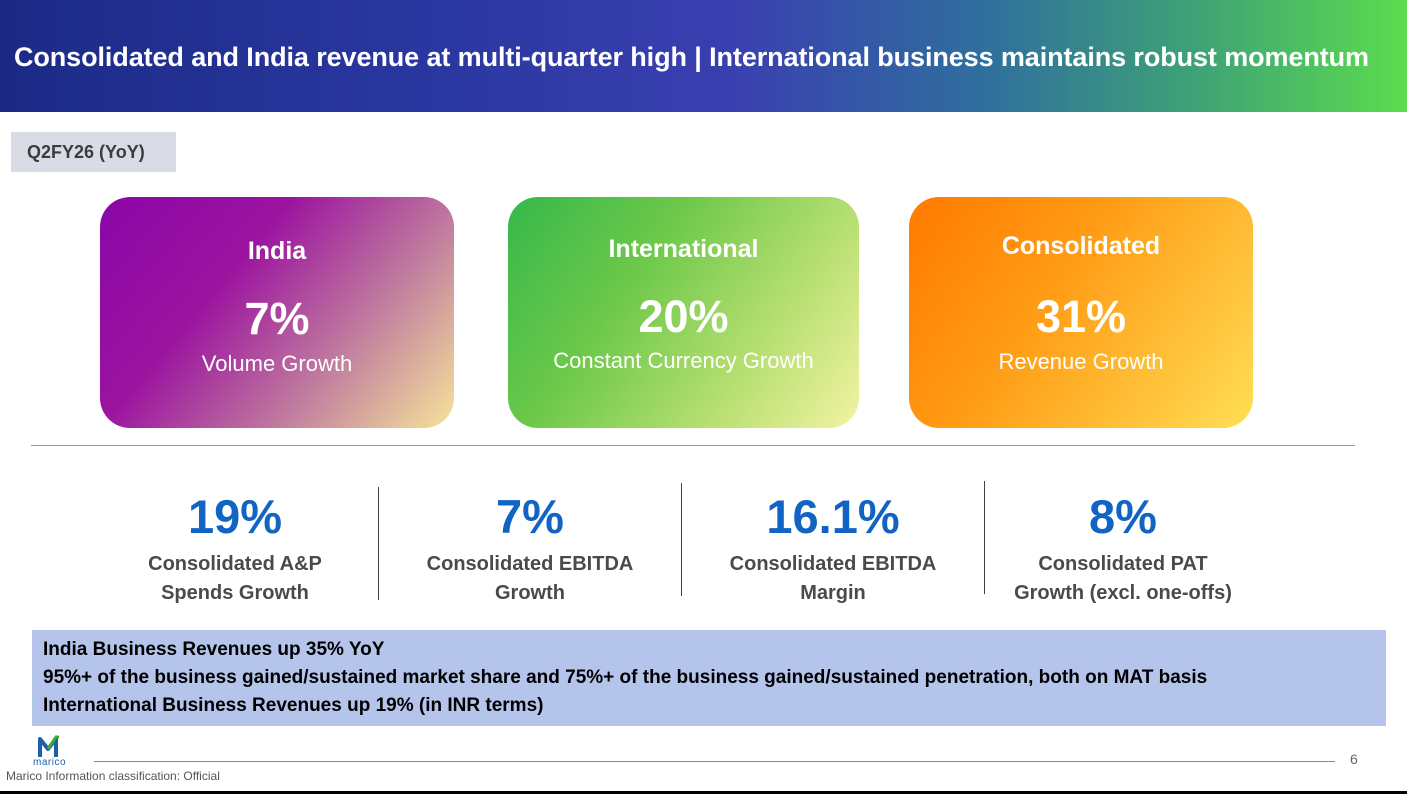 Image resolution: width=1407 pixels, height=794 pixels. What do you see at coordinates (683, 249) in the screenshot?
I see `kpi-card-region: International` at bounding box center [683, 249].